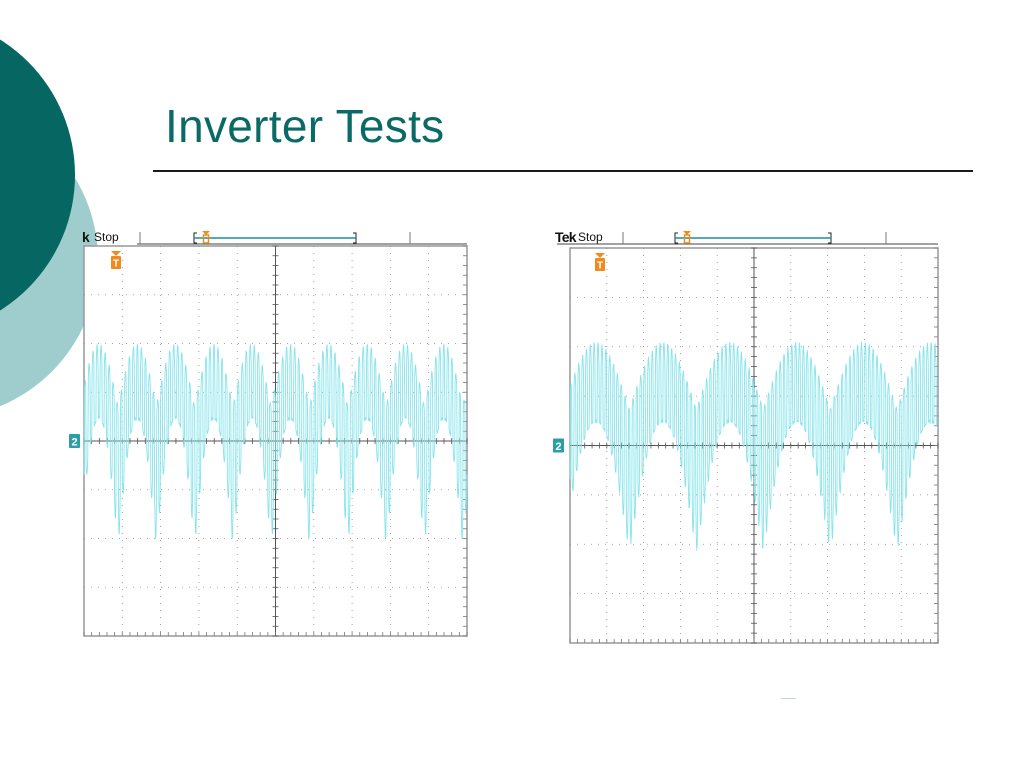 Image resolution: width=1024 pixels, height=768 pixels. Describe the element at coordinates (788, 698) in the screenshot. I see `stray-mark` at that location.